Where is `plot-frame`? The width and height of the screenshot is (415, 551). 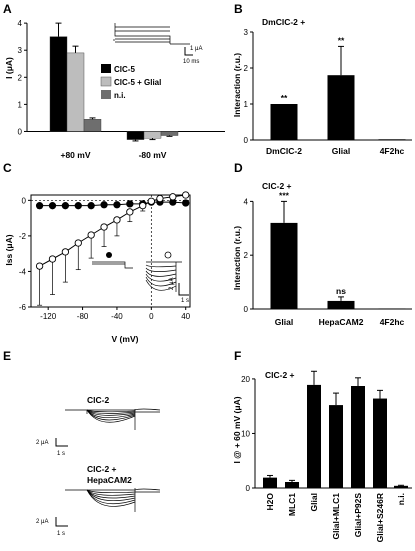
plot-frame is located at coordinates (110, 251).